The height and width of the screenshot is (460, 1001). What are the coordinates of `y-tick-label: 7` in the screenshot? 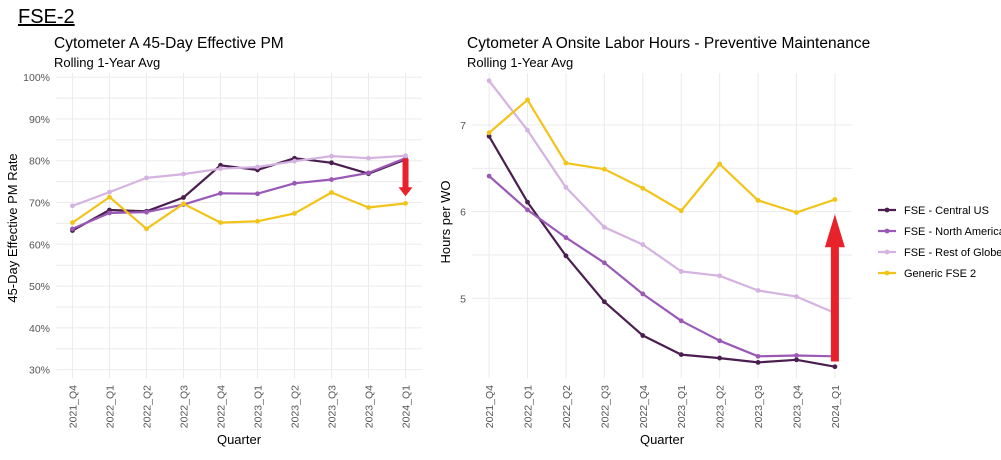 It's located at (463, 126).